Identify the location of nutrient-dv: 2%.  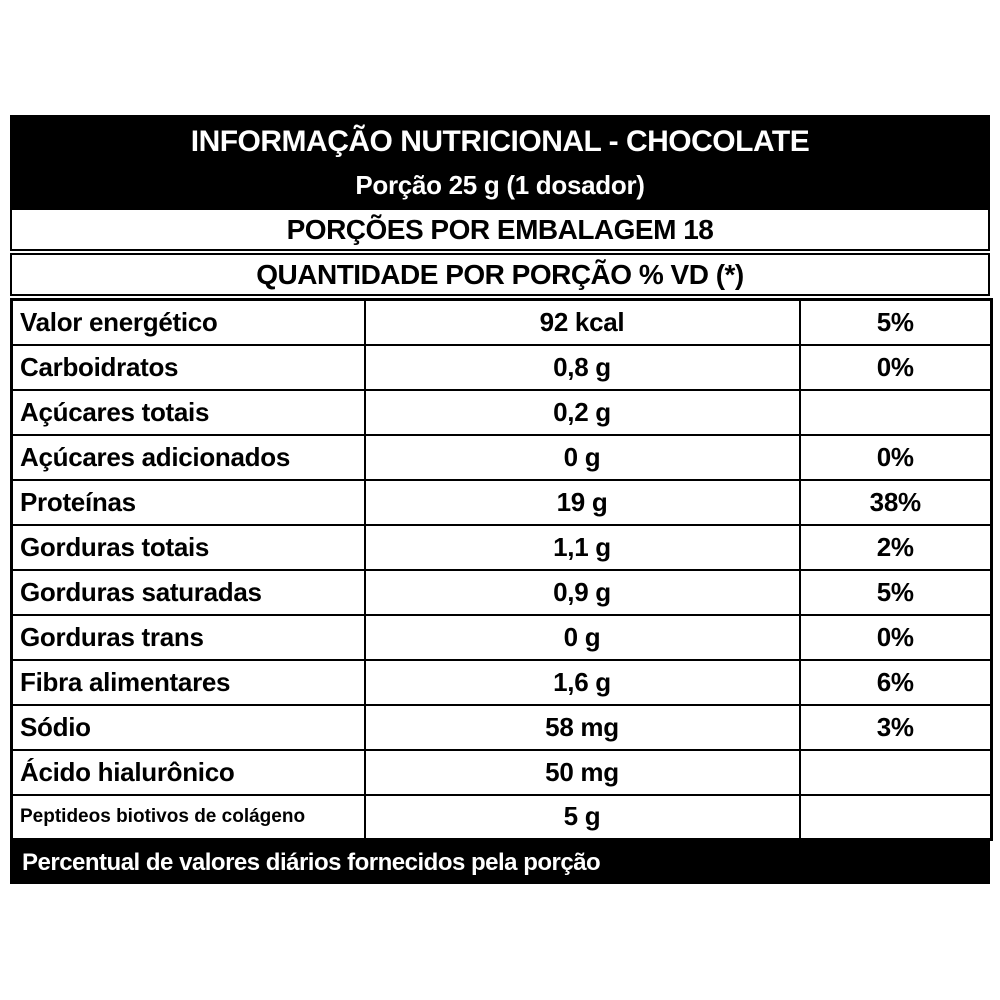
(895, 547).